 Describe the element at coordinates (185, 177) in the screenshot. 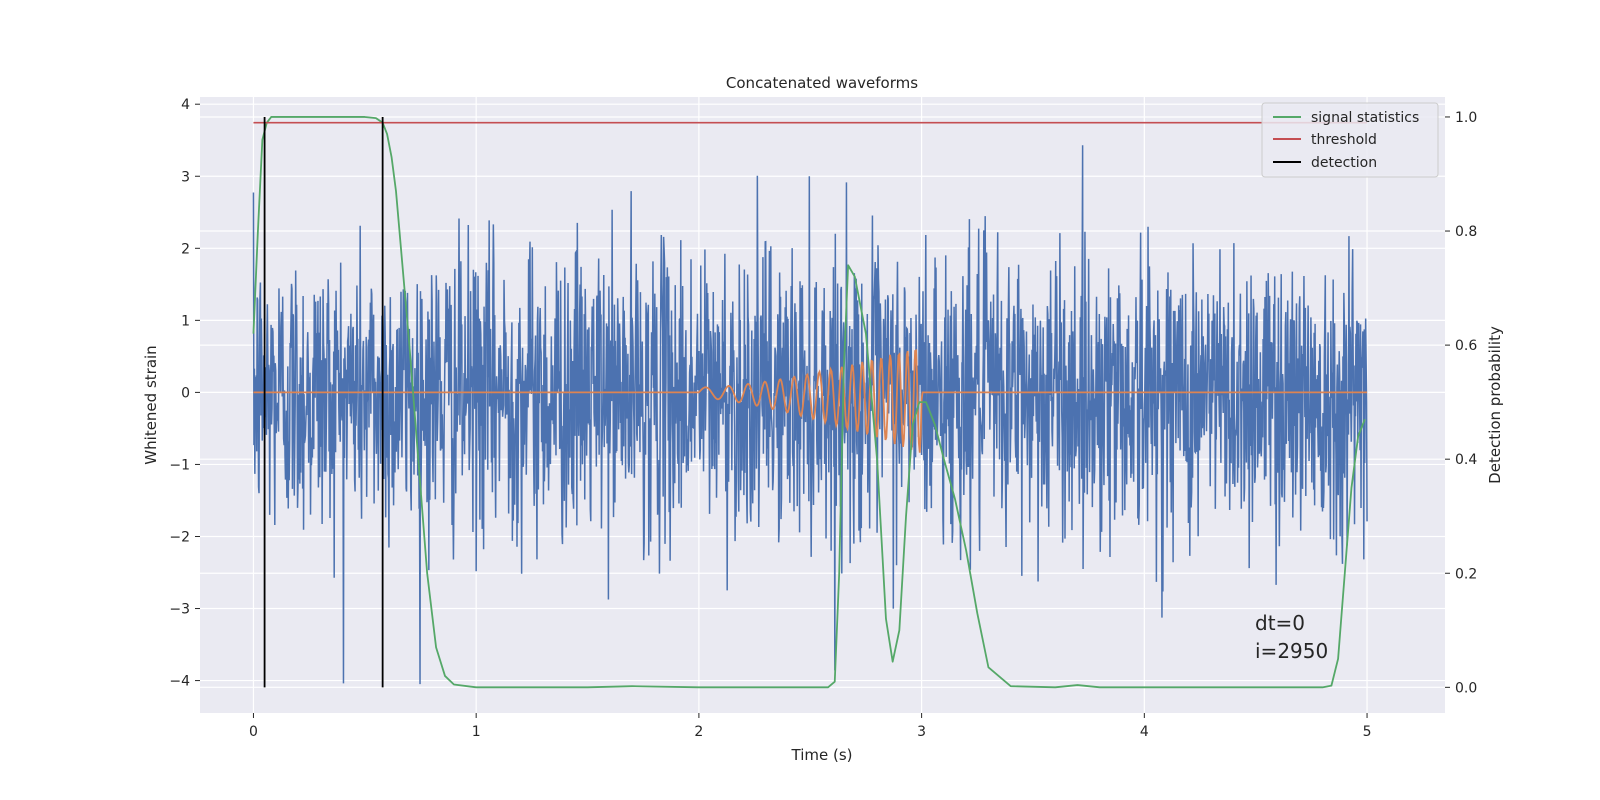

I see `y-tick-label-7: 3` at that location.